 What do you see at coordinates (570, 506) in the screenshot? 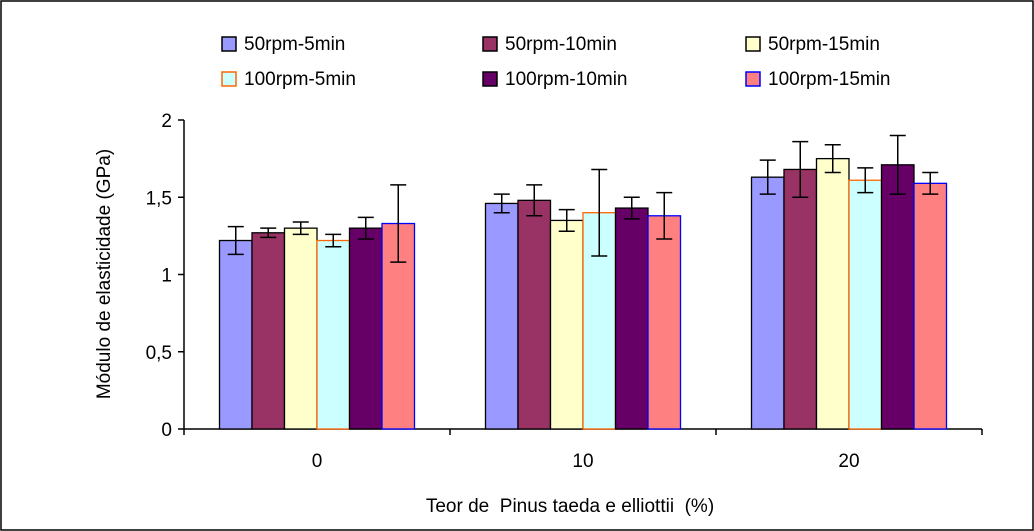
I see `x-axis-label: Teor de Pinus taeda e elliottii (%)` at bounding box center [570, 506].